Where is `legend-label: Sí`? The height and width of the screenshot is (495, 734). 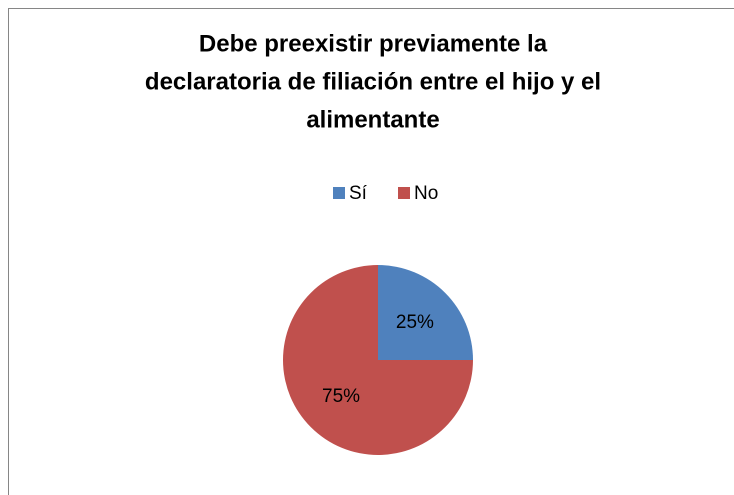 legend-label: Sí is located at coordinates (358, 193).